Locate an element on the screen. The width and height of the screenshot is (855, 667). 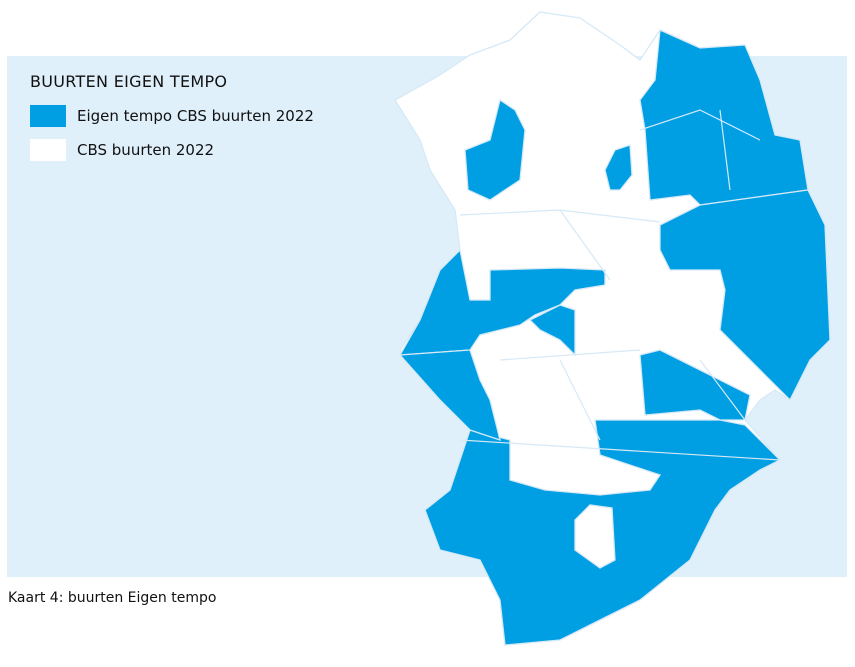
legend-swatch-white is located at coordinates (48, 150).